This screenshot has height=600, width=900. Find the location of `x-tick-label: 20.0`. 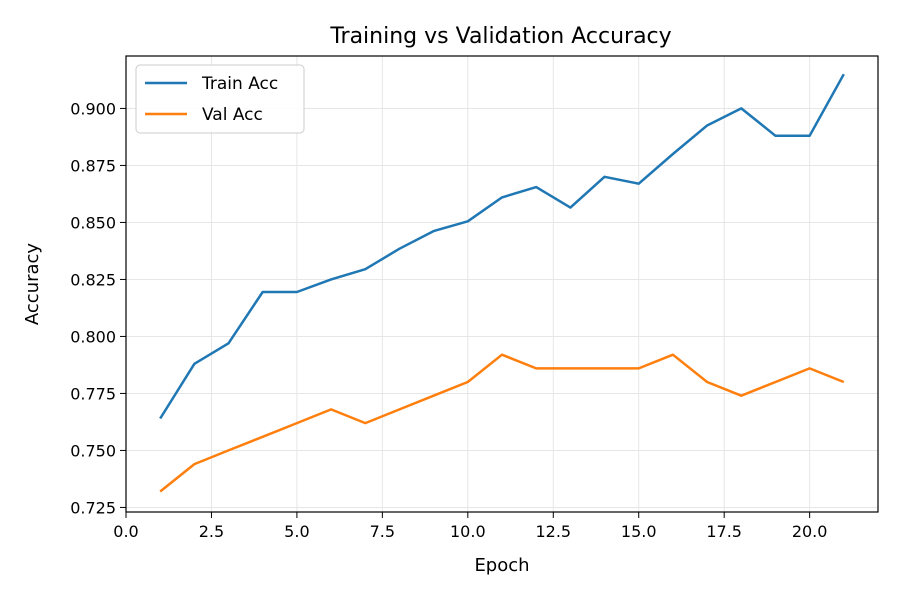

x-tick-label: 20.0 is located at coordinates (810, 531).